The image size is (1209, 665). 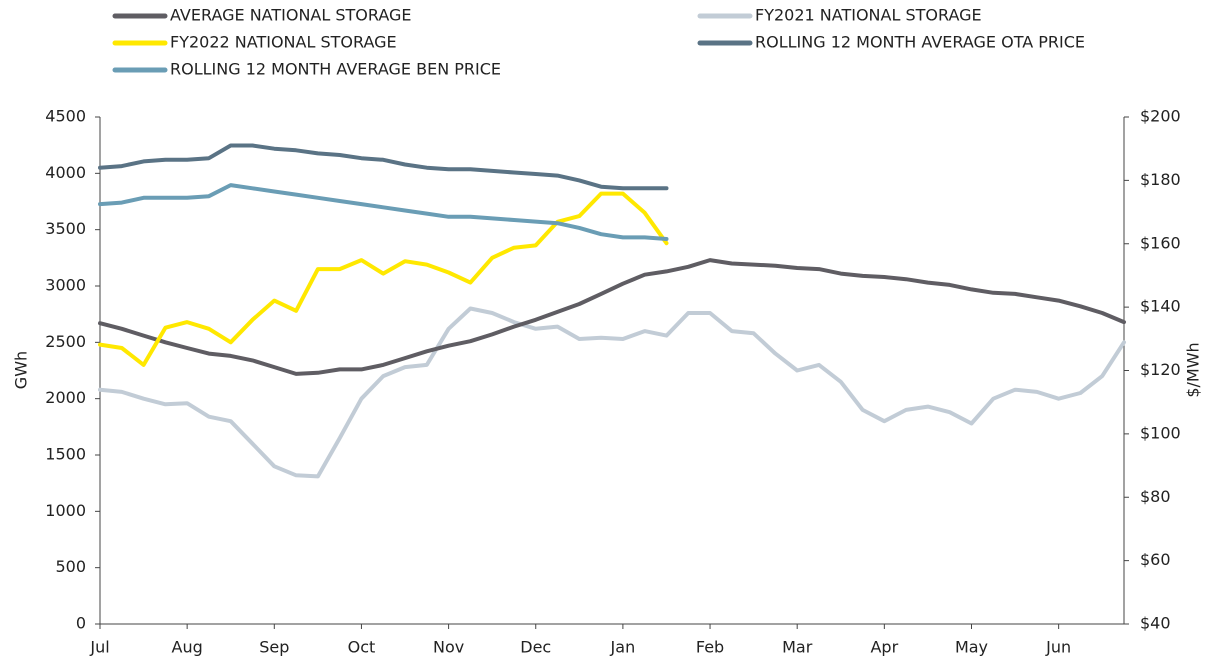 I want to click on legend-label: FY2021 NATIONAL STORAGE, so click(x=868, y=15).